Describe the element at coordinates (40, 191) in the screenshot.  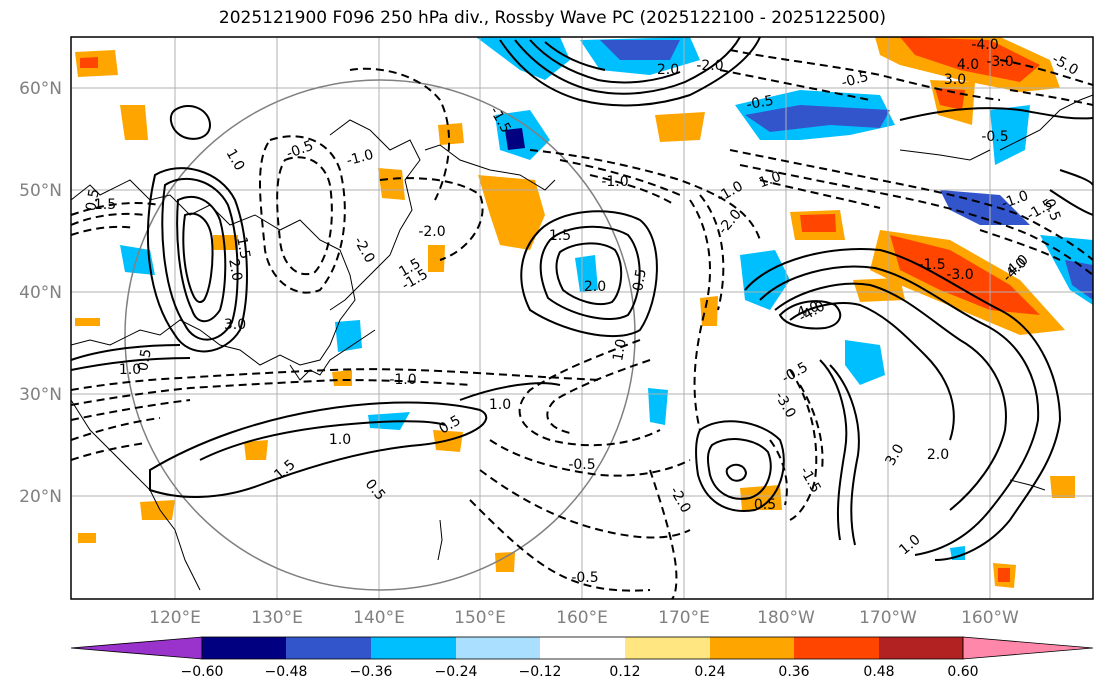
I see `y-tick-label: 50°N` at that location.